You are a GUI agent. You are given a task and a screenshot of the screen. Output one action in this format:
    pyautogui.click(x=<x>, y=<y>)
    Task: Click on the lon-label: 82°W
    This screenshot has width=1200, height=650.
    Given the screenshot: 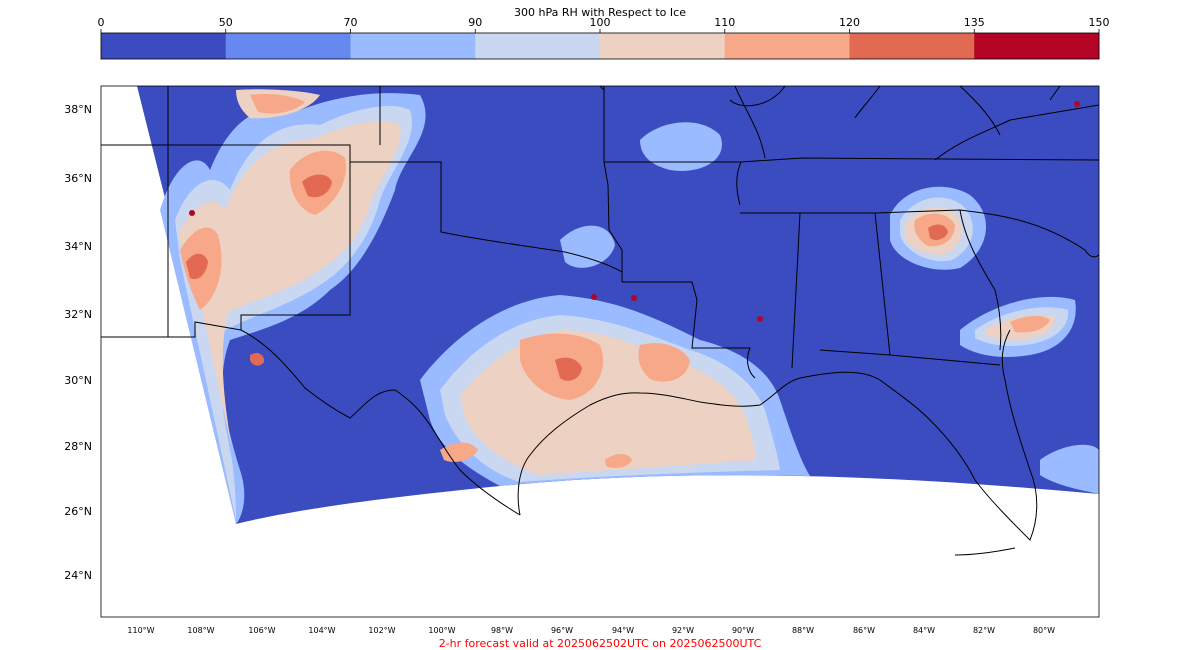 What is the action you would take?
    pyautogui.click(x=984, y=630)
    